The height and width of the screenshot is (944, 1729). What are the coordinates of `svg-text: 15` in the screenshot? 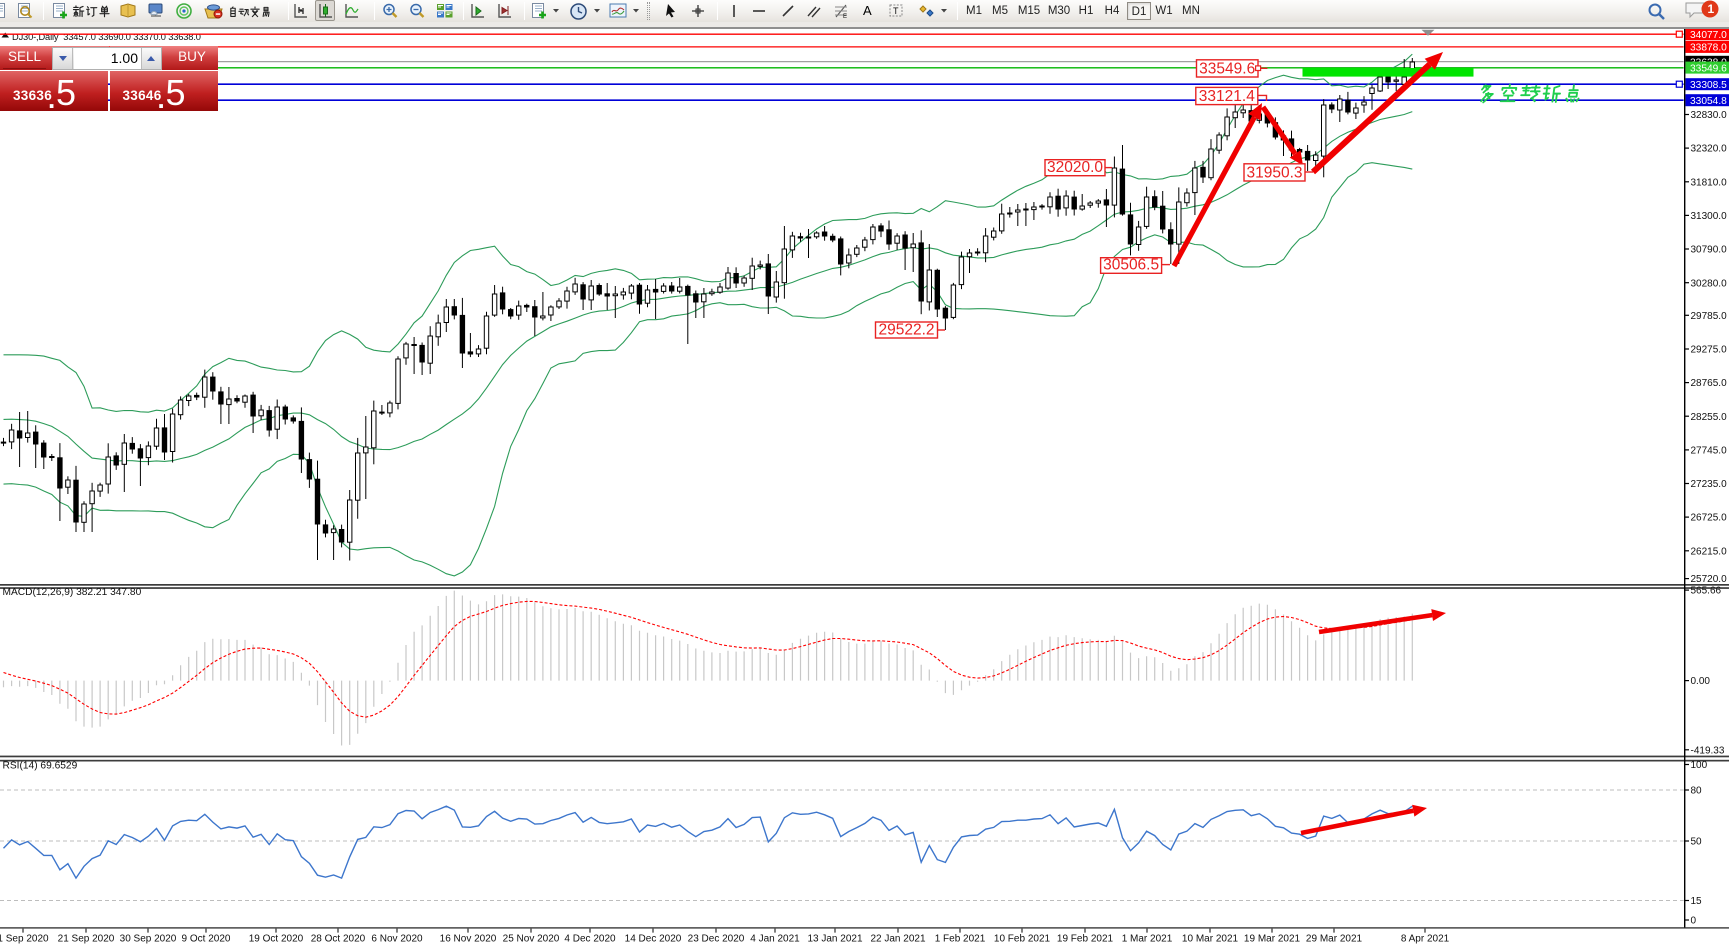 It's located at (1697, 901).